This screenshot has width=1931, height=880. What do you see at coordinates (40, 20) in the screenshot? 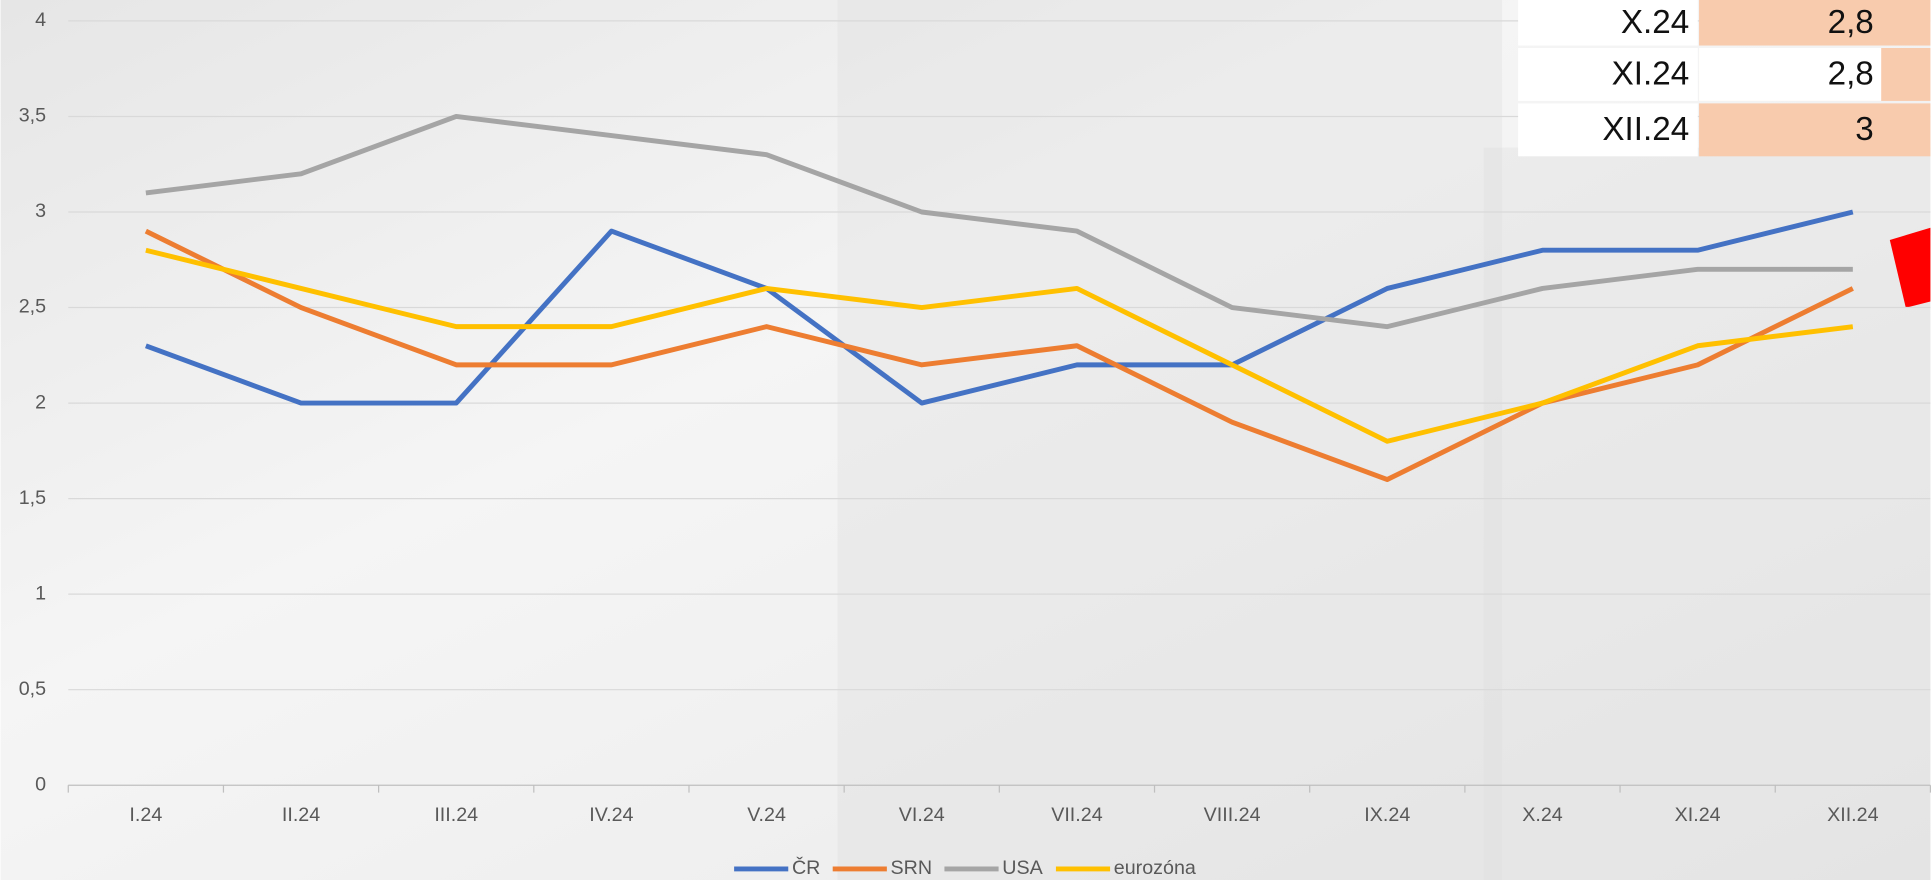
I see `y-tick-label: 4` at bounding box center [40, 20].